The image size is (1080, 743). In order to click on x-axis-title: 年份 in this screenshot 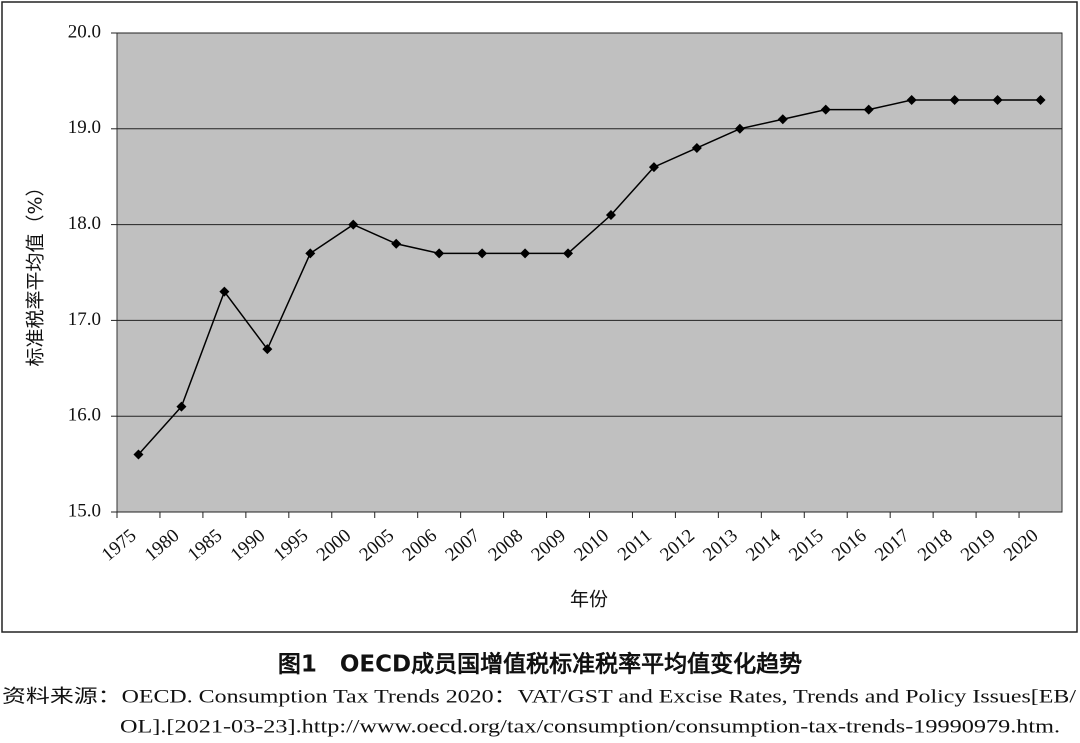, I will do `click(589, 600)`.